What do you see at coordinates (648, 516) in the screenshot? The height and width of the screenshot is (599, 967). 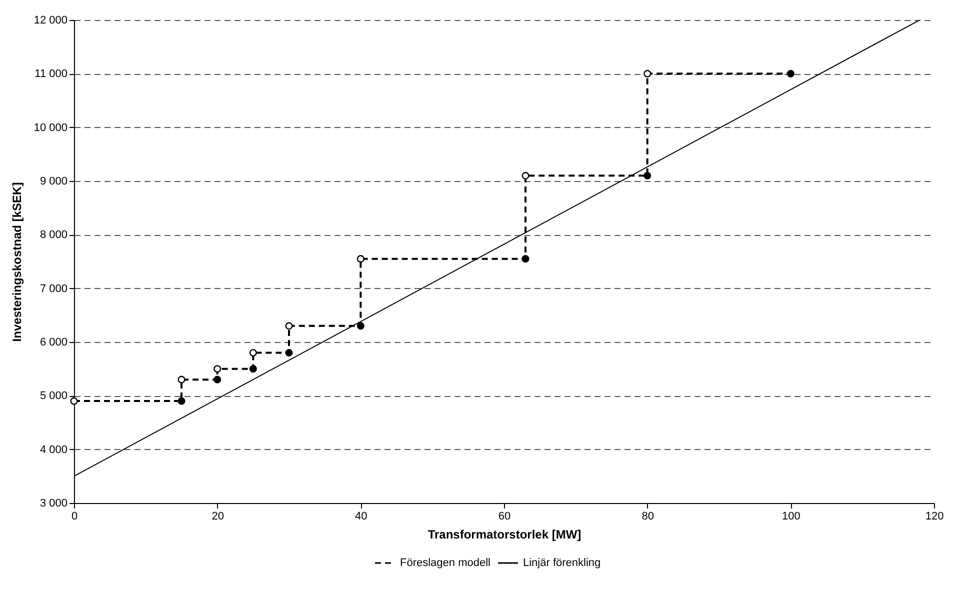 I see `x-tick-label: 80` at bounding box center [648, 516].